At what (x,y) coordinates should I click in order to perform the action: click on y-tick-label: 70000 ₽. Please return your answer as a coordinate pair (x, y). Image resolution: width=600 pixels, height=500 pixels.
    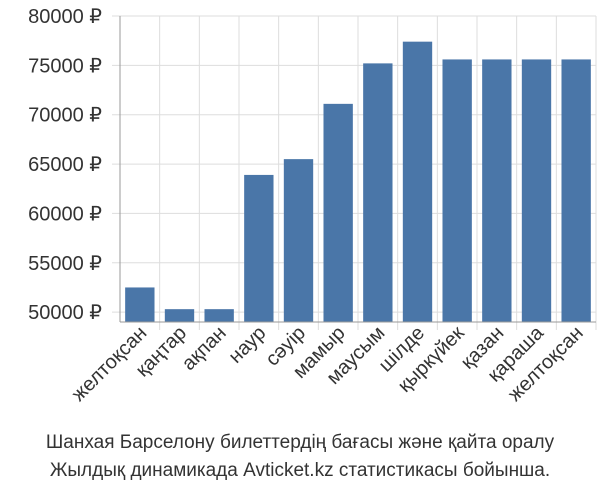
    Looking at the image, I should click on (65, 116).